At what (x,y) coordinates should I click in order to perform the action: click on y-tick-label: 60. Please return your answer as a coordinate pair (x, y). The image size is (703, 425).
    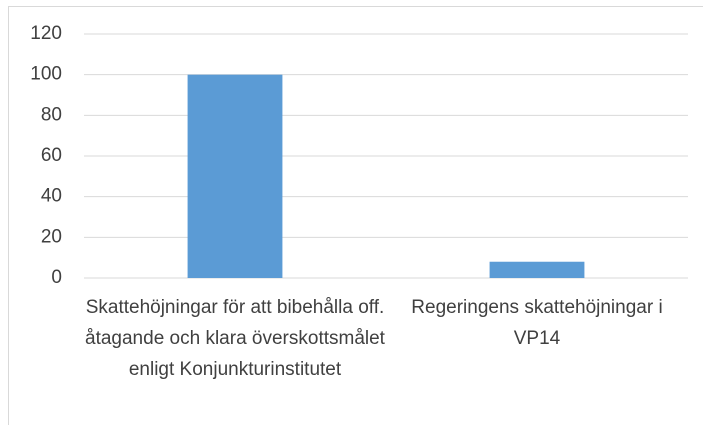
    Looking at the image, I should click on (51, 155).